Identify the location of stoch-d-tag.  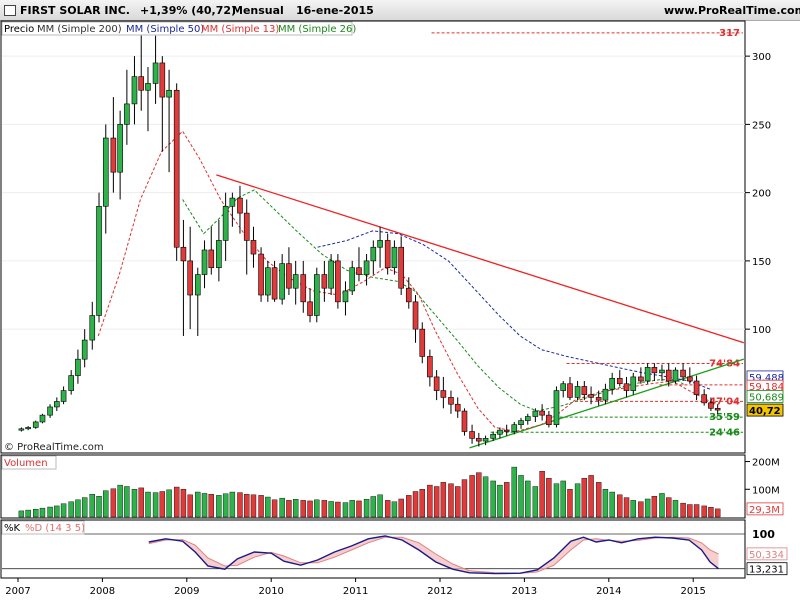
(767, 554).